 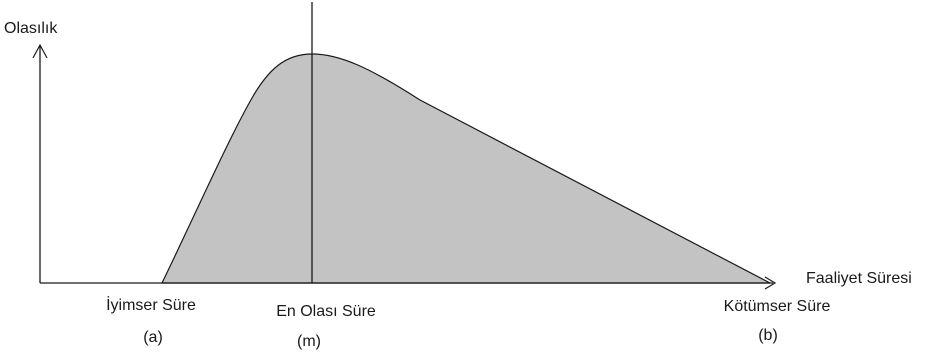 What do you see at coordinates (326, 311) in the screenshot?
I see `most-likely-time-label: En Olası Süre` at bounding box center [326, 311].